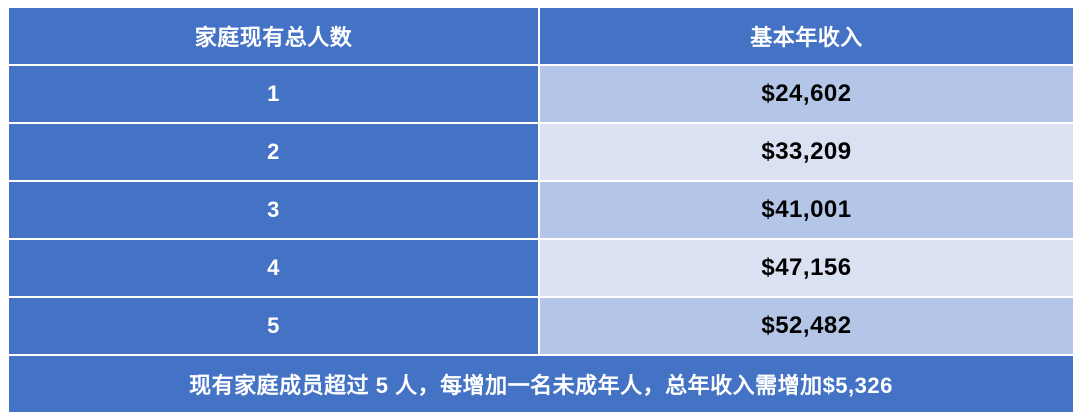  I want to click on members-cell: 4, so click(273, 268).